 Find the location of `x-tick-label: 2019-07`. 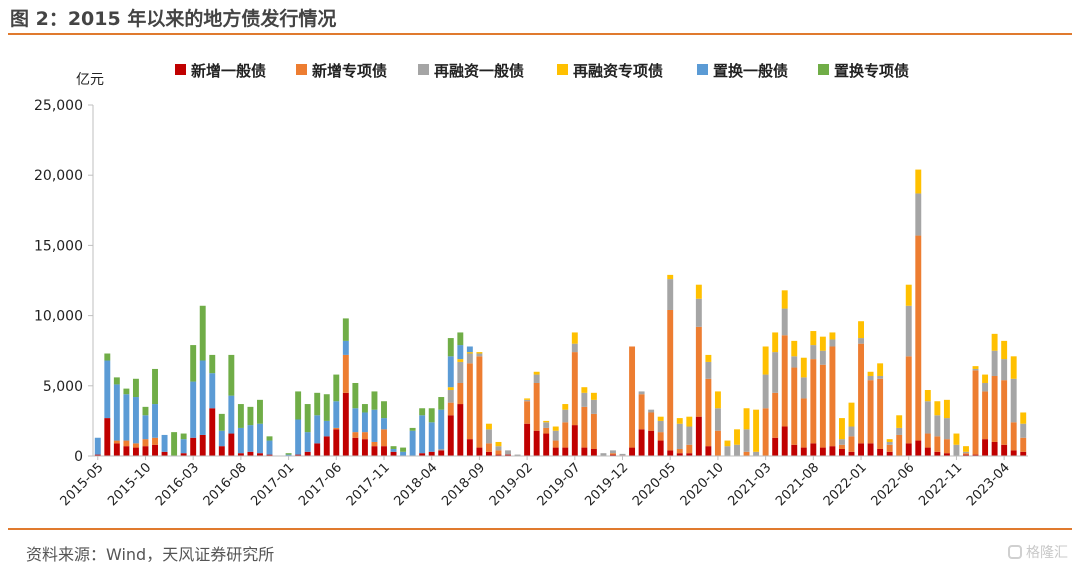

x-tick-label: 2019-07 is located at coordinates (559, 484).